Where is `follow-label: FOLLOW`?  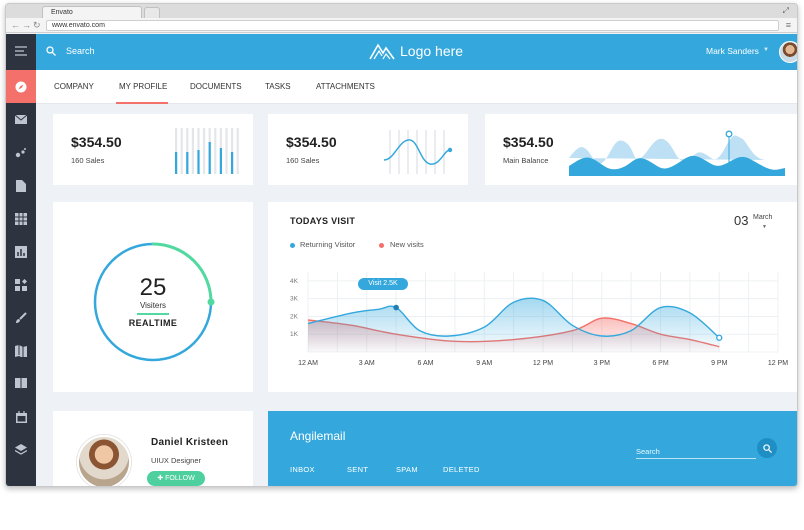
follow-label: FOLLOW is located at coordinates (180, 478).